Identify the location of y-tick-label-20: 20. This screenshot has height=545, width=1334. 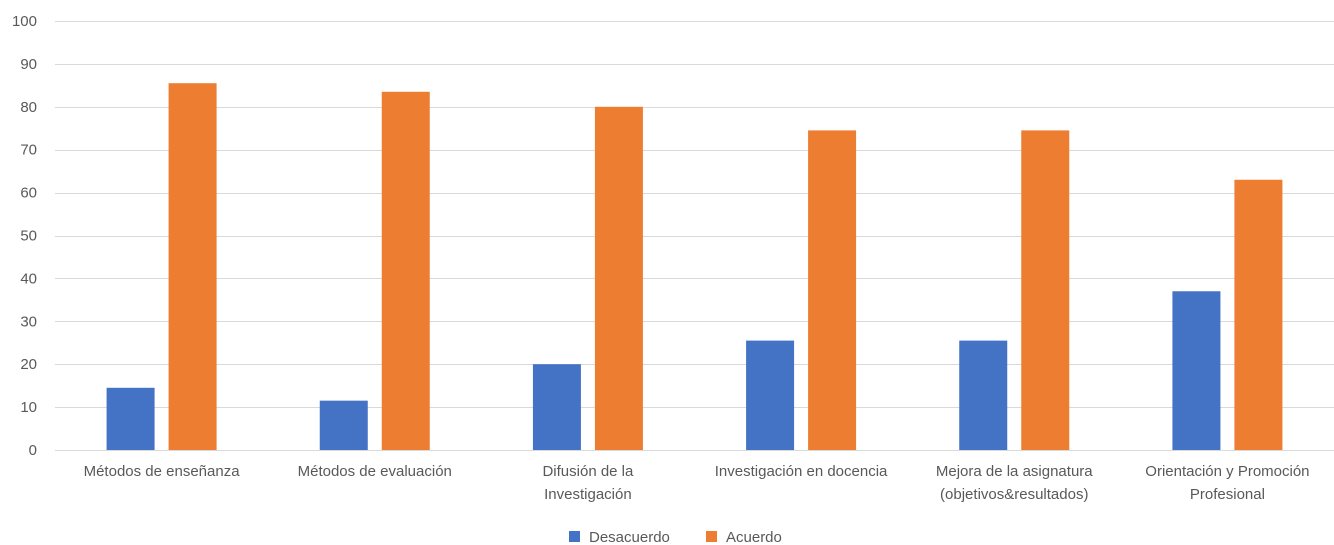
(28, 364).